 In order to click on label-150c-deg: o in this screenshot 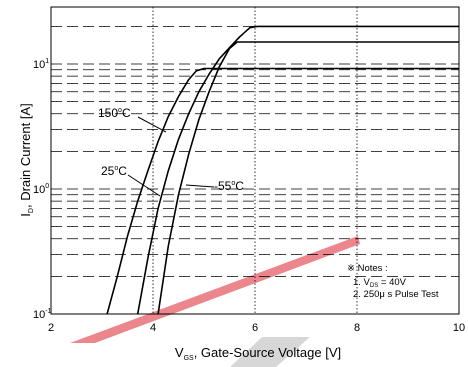, I will do `click(120, 110)`.